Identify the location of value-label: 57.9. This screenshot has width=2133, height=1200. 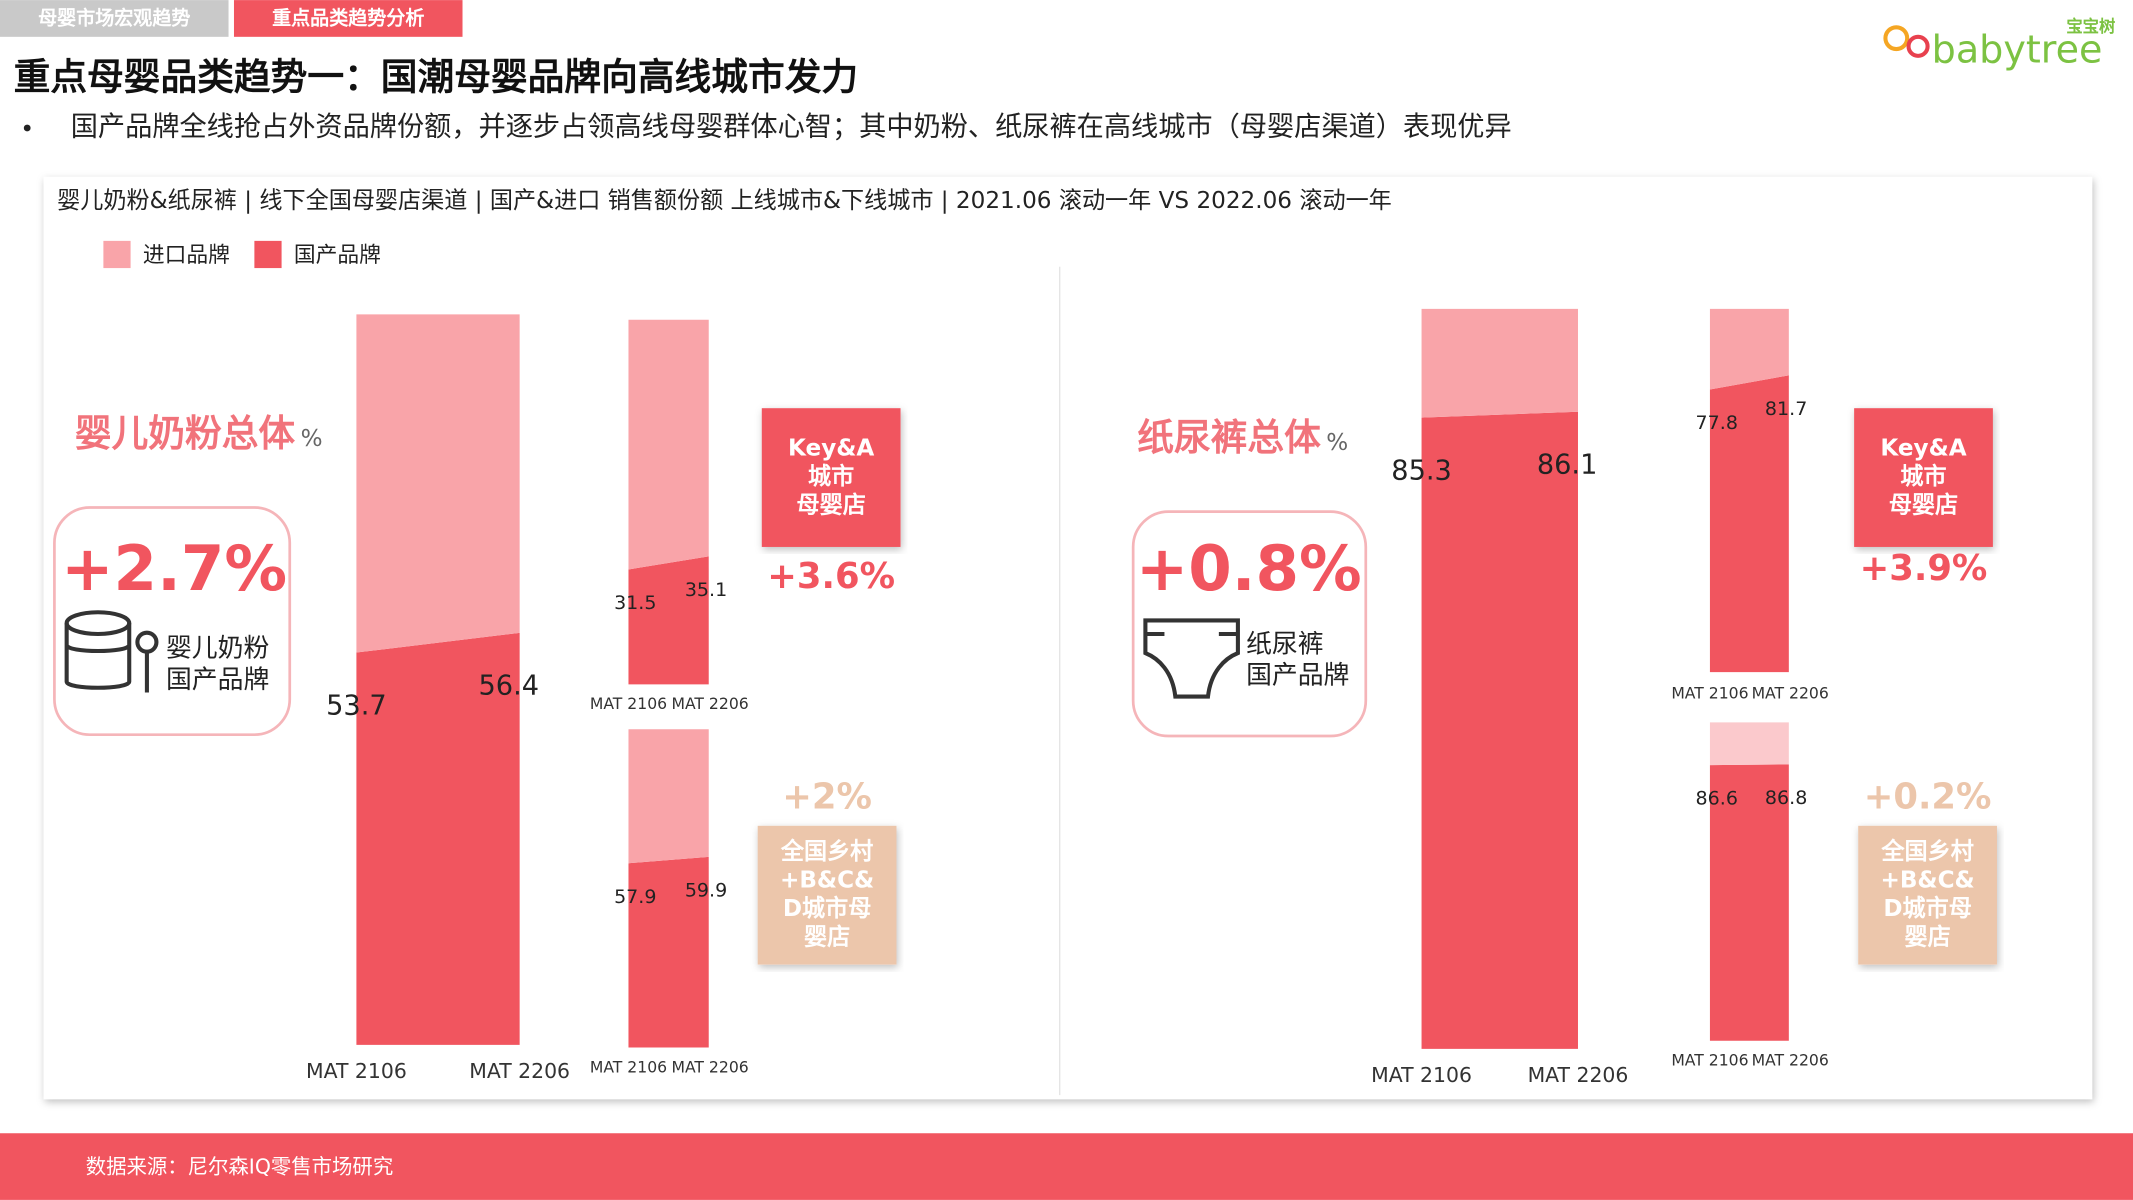
(635, 897).